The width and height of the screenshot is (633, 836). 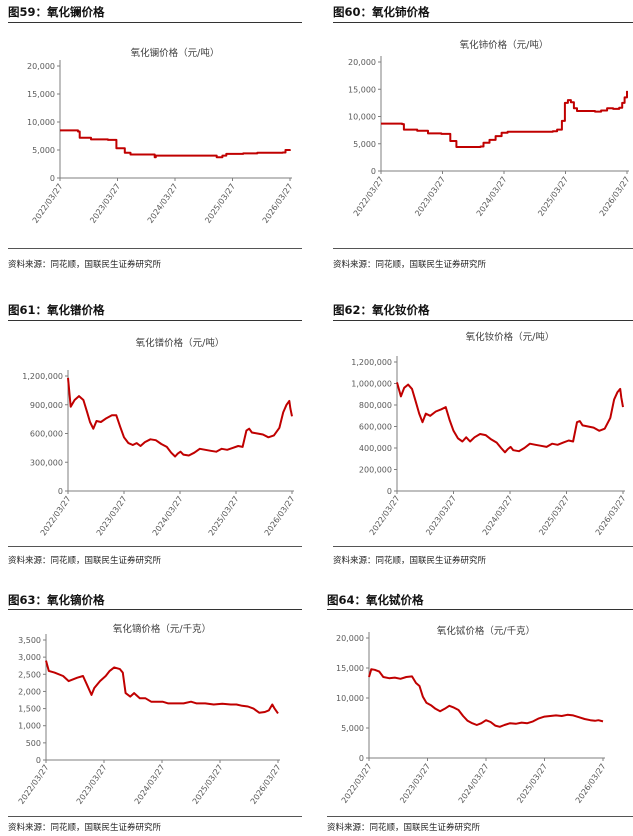 What do you see at coordinates (381, 12) in the screenshot?
I see `figure-title: 图60：氧化铈价格` at bounding box center [381, 12].